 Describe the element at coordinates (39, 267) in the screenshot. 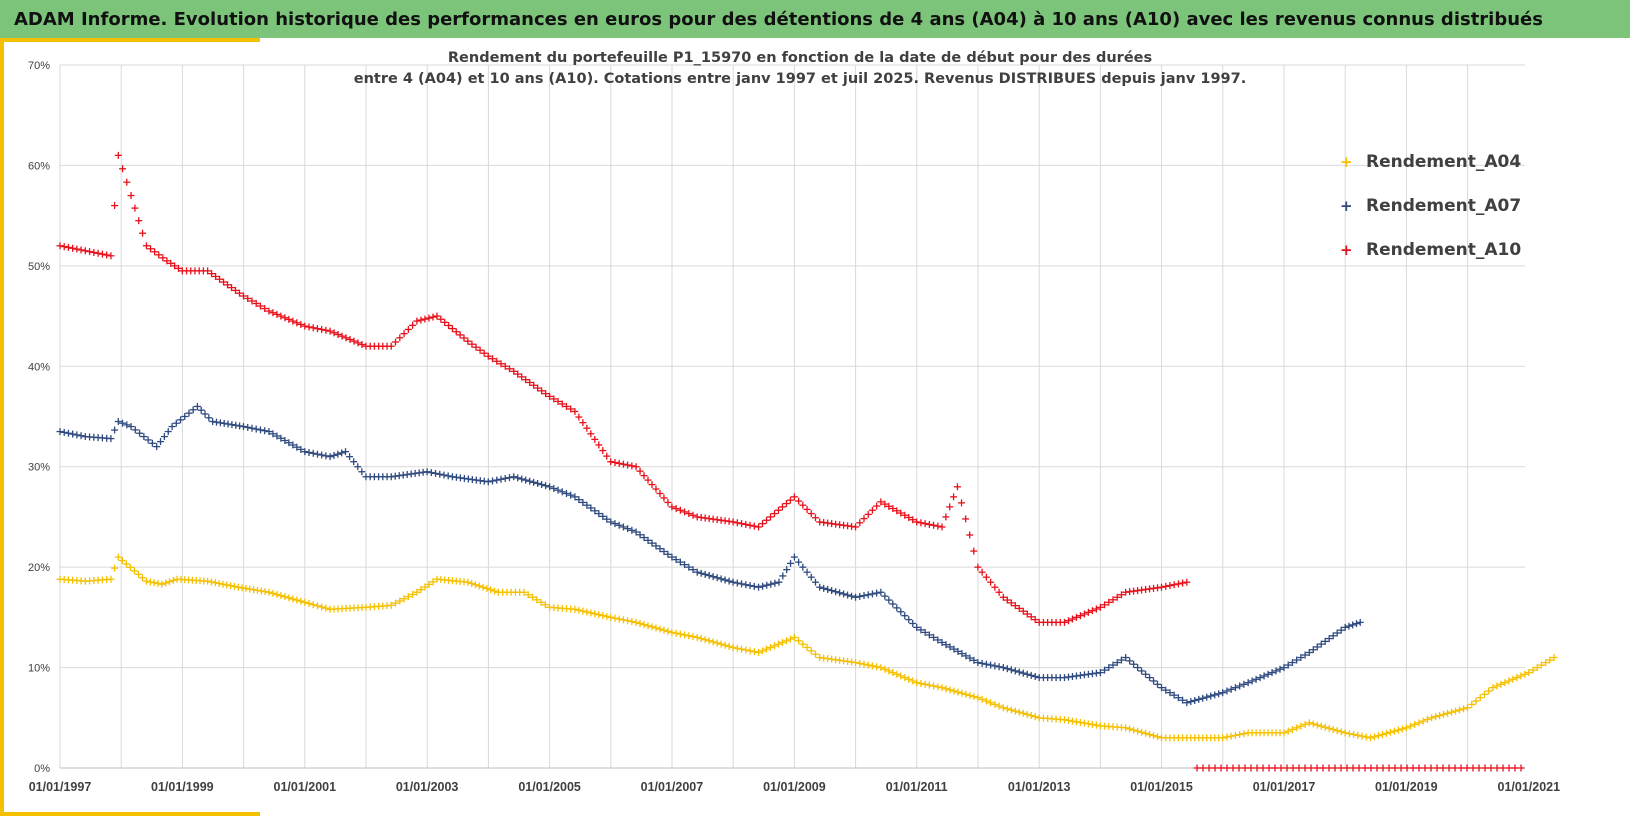

I see `y-tick-label: 50%` at that location.